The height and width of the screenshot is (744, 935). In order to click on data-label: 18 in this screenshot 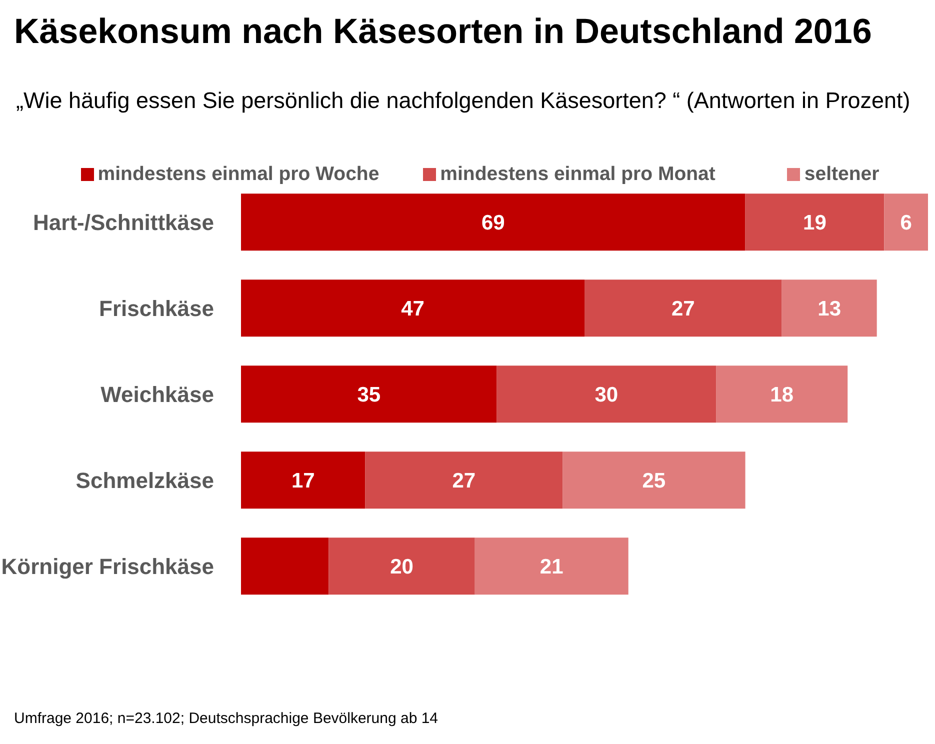, I will do `click(782, 395)`.